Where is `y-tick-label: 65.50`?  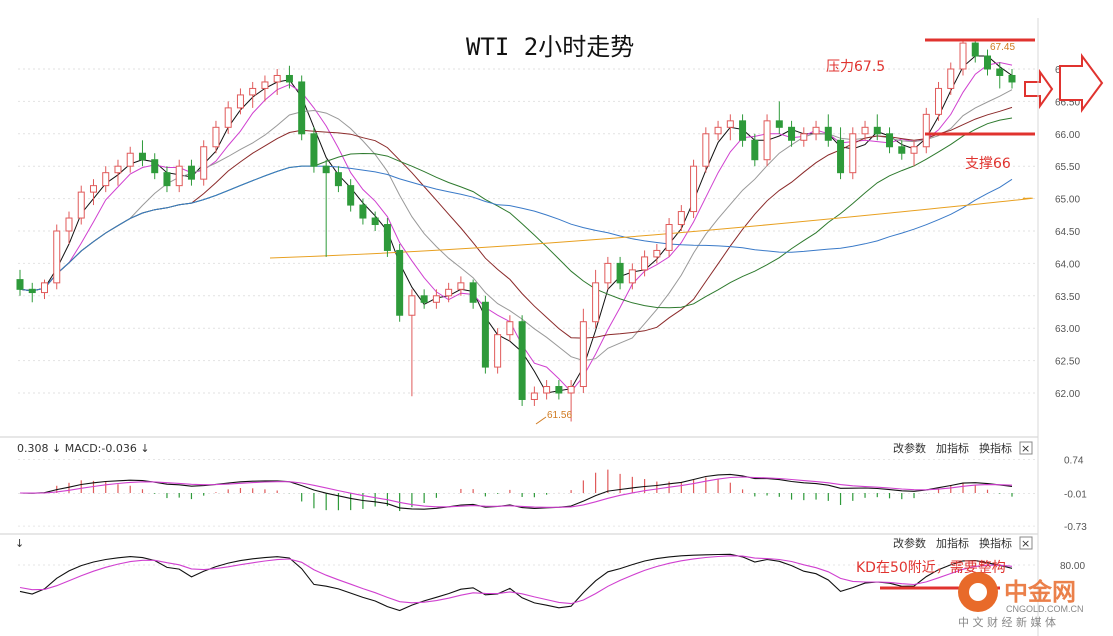
y-tick-label: 65.50 is located at coordinates (1067, 167).